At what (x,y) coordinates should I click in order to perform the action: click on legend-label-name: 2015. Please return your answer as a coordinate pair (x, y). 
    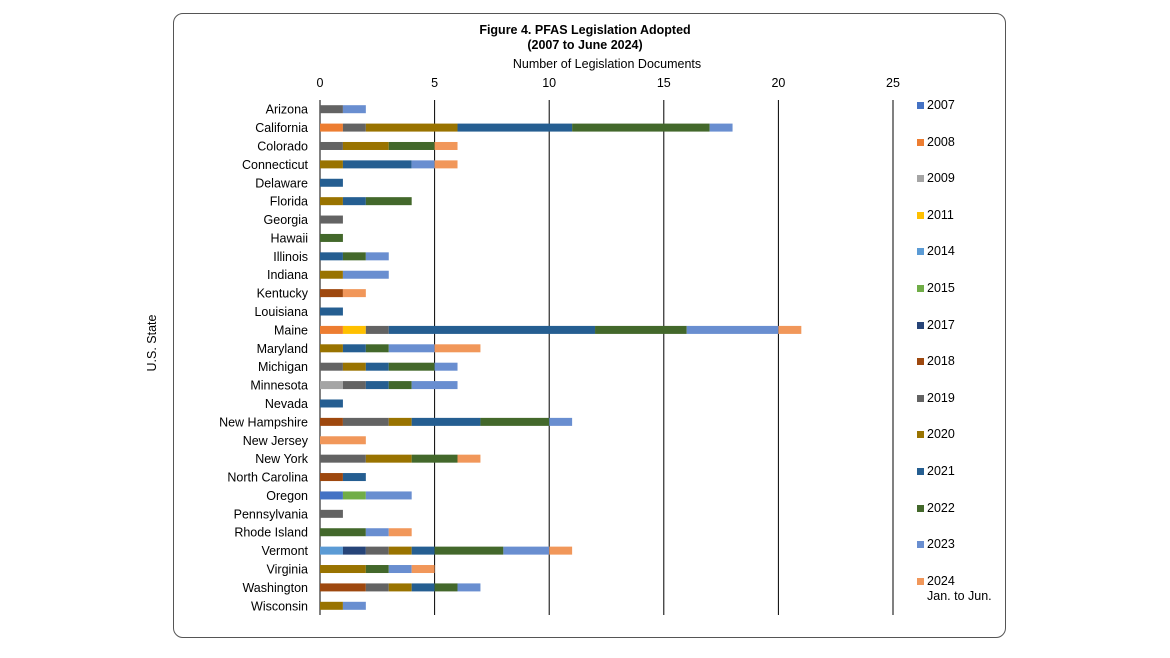
    Looking at the image, I should click on (941, 288).